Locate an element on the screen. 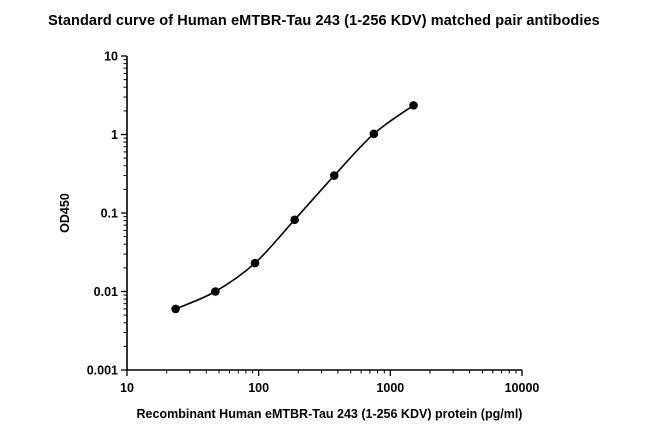  y-tick-label: 0.01 is located at coordinates (106, 292).